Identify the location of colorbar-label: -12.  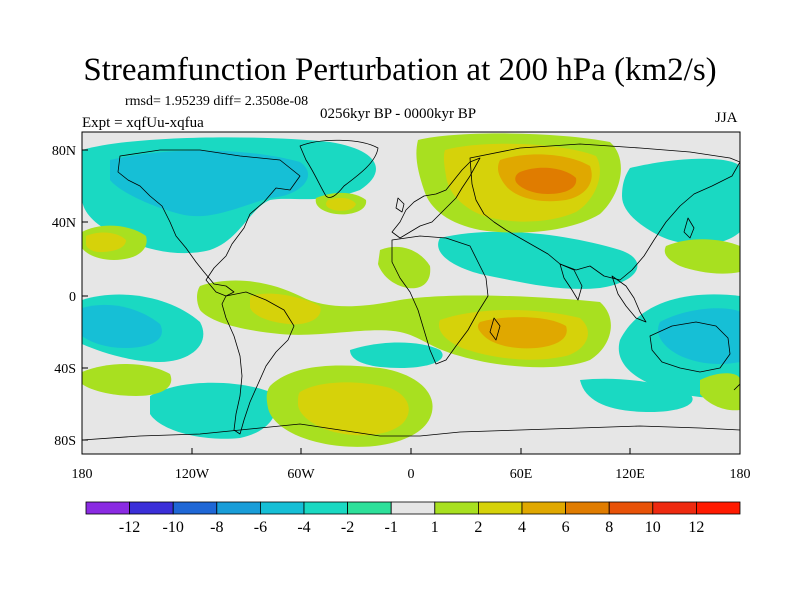
(129, 527).